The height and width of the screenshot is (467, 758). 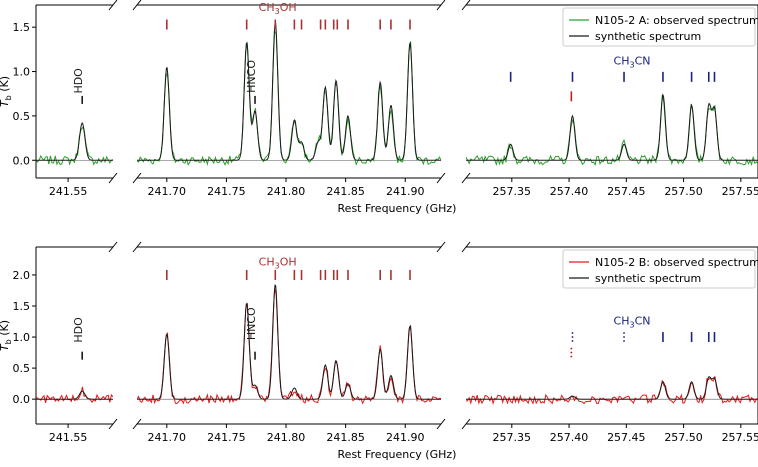 I want to click on y-tick-label: 2.0, so click(x=22, y=275).